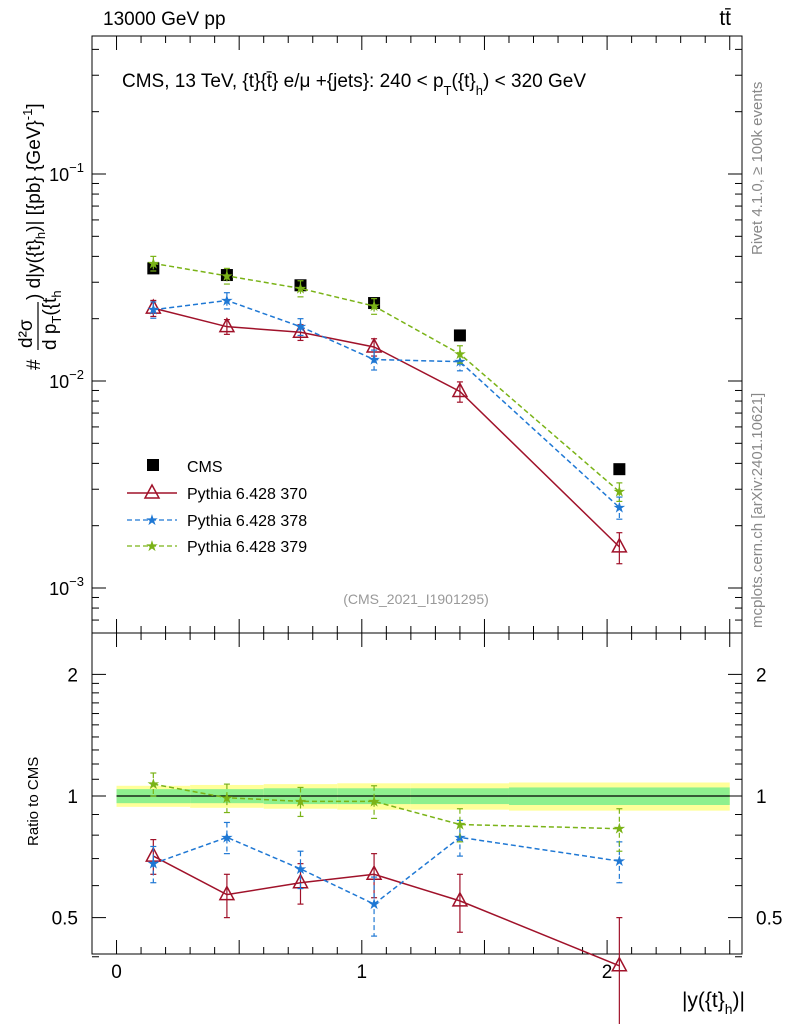 This screenshot has height=1024, width=786. Describe the element at coordinates (153, 465) in the screenshot. I see `legend-marker-cms` at that location.